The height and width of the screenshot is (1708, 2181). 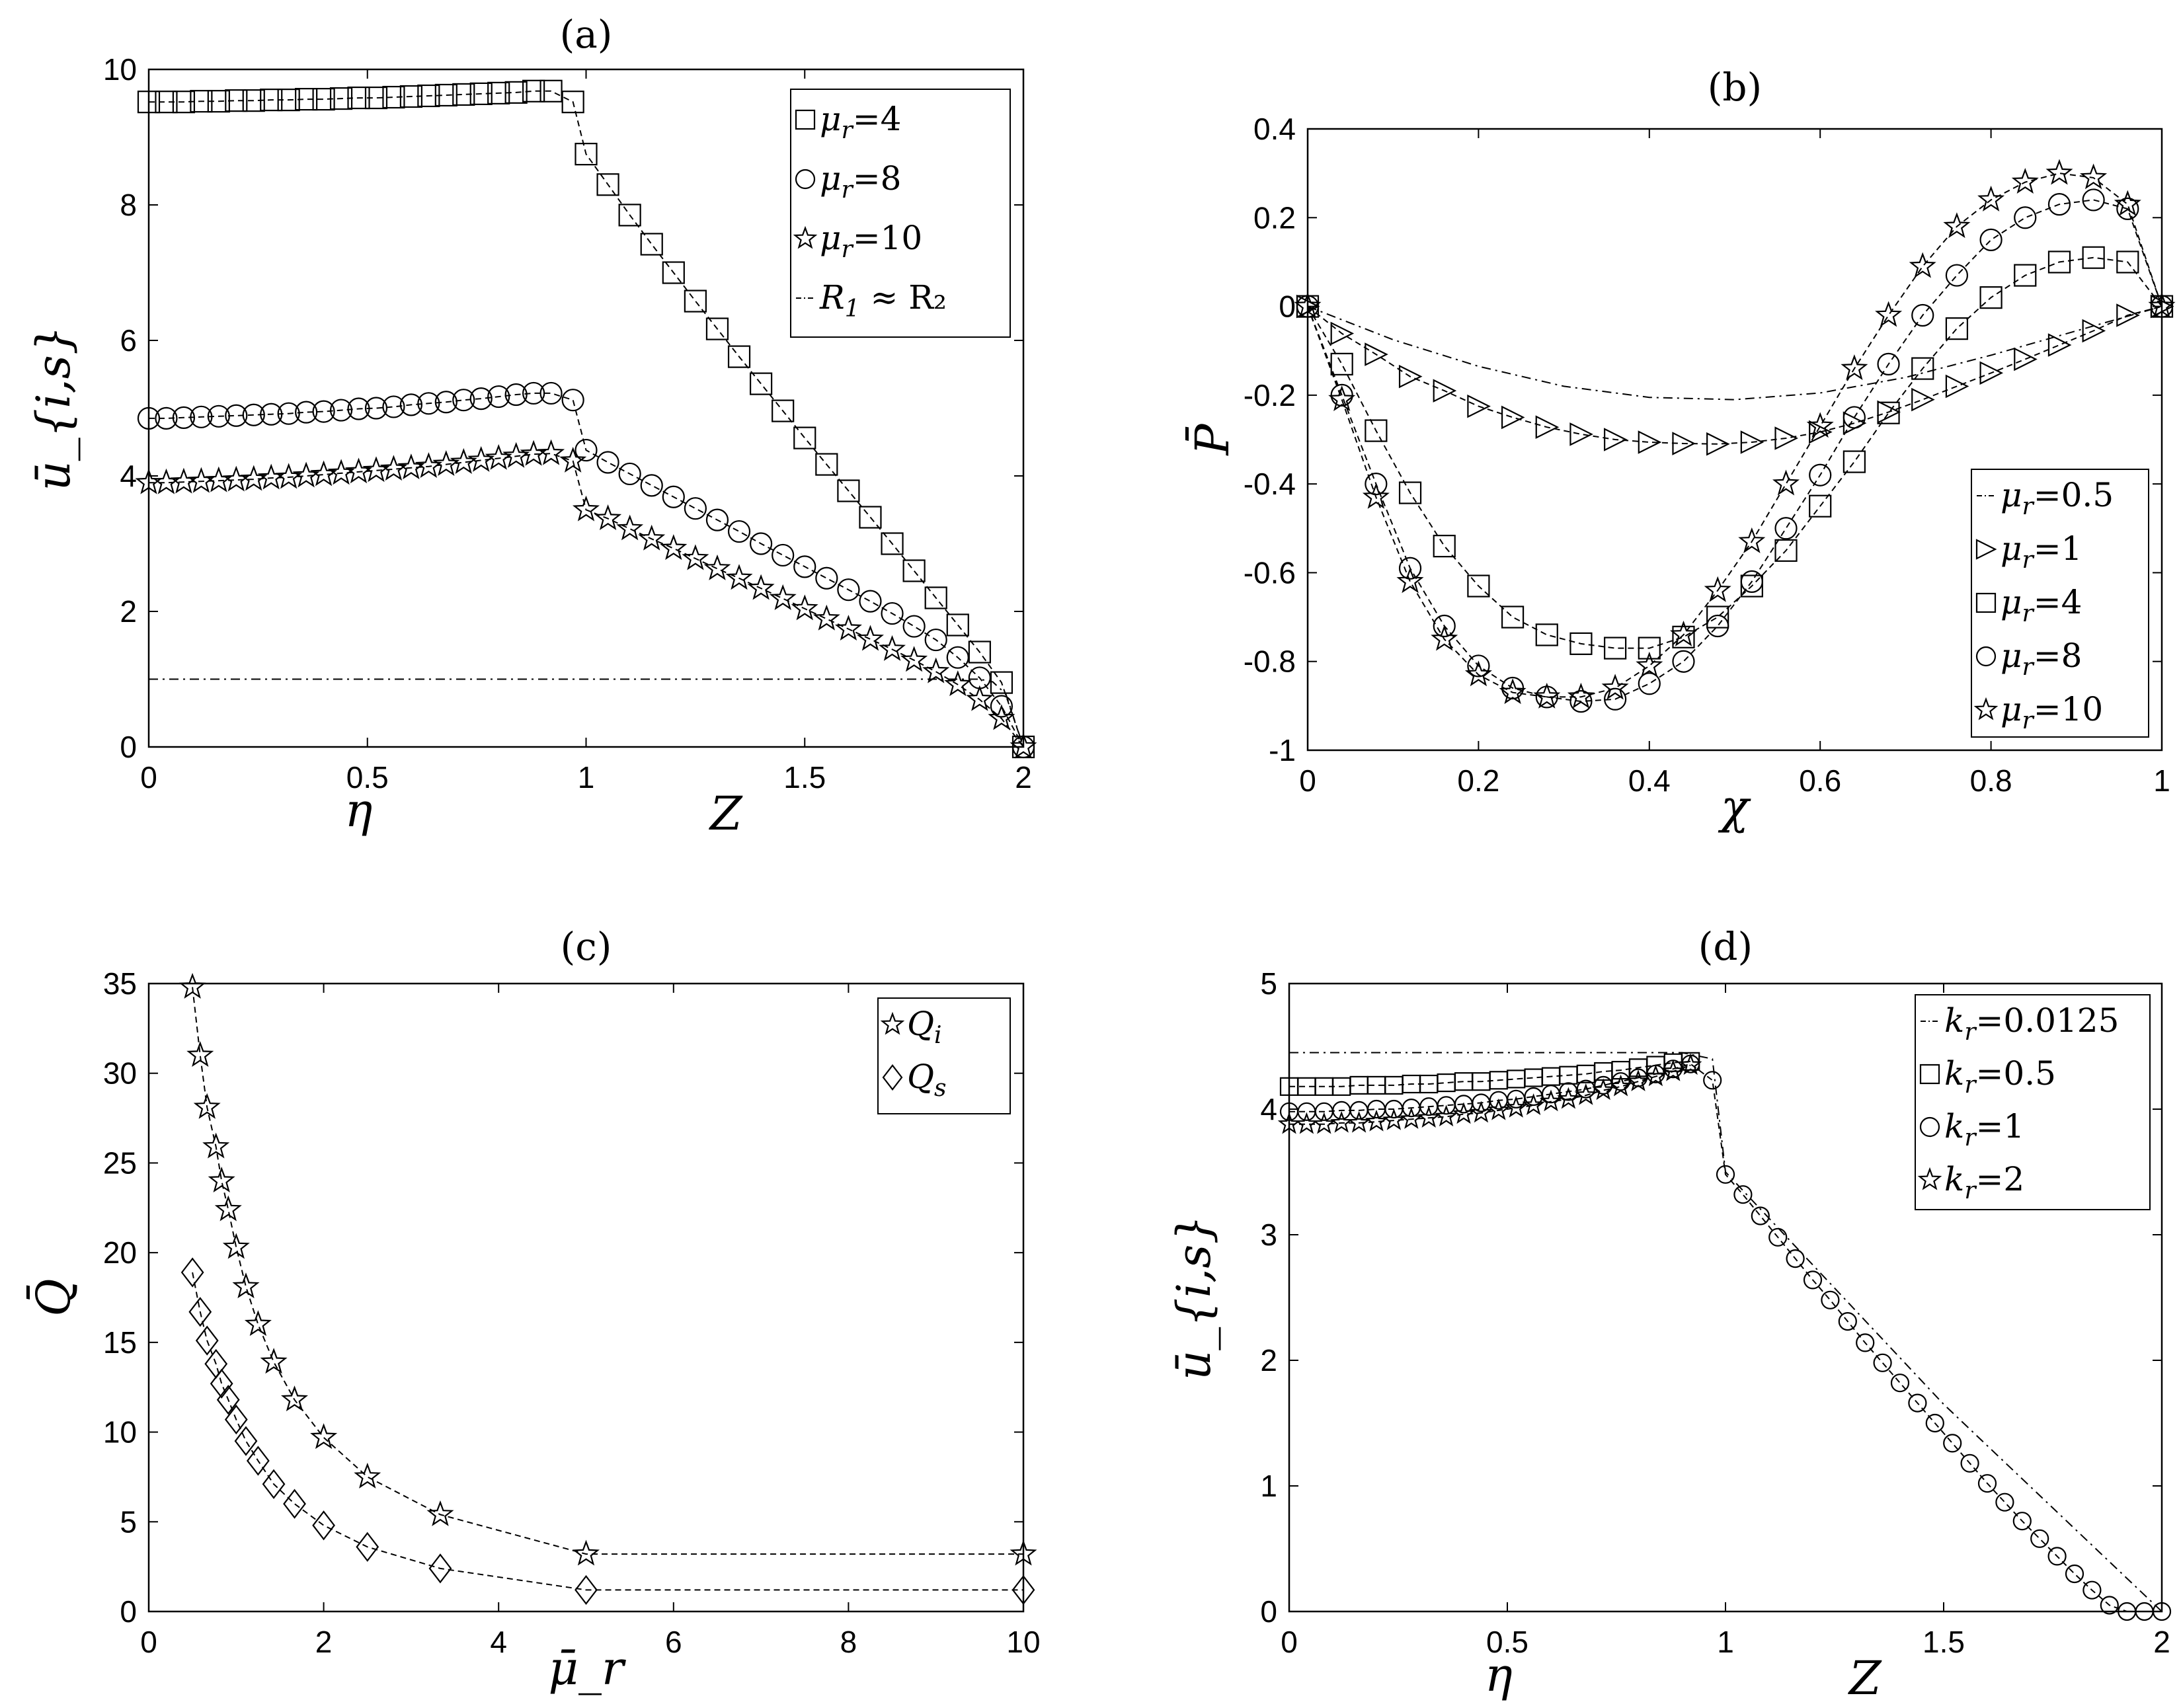 I want to click on plot-area-b, so click(x=1734, y=440).